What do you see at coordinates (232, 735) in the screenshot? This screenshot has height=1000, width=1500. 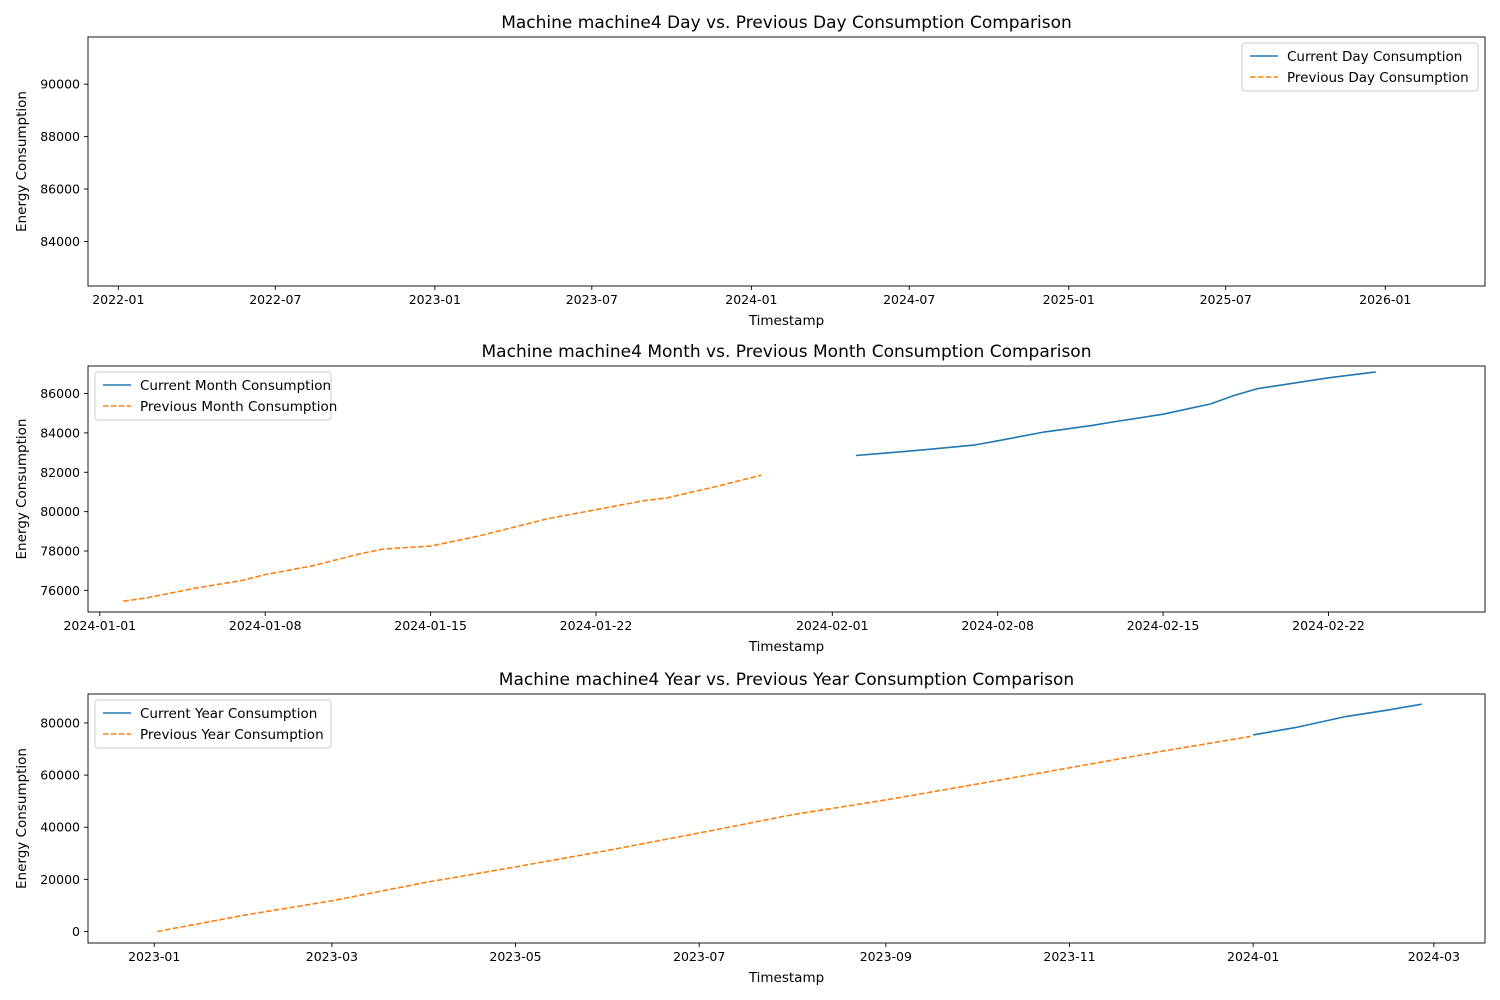 I see `legend-label: Previous Year Consumption` at bounding box center [232, 735].